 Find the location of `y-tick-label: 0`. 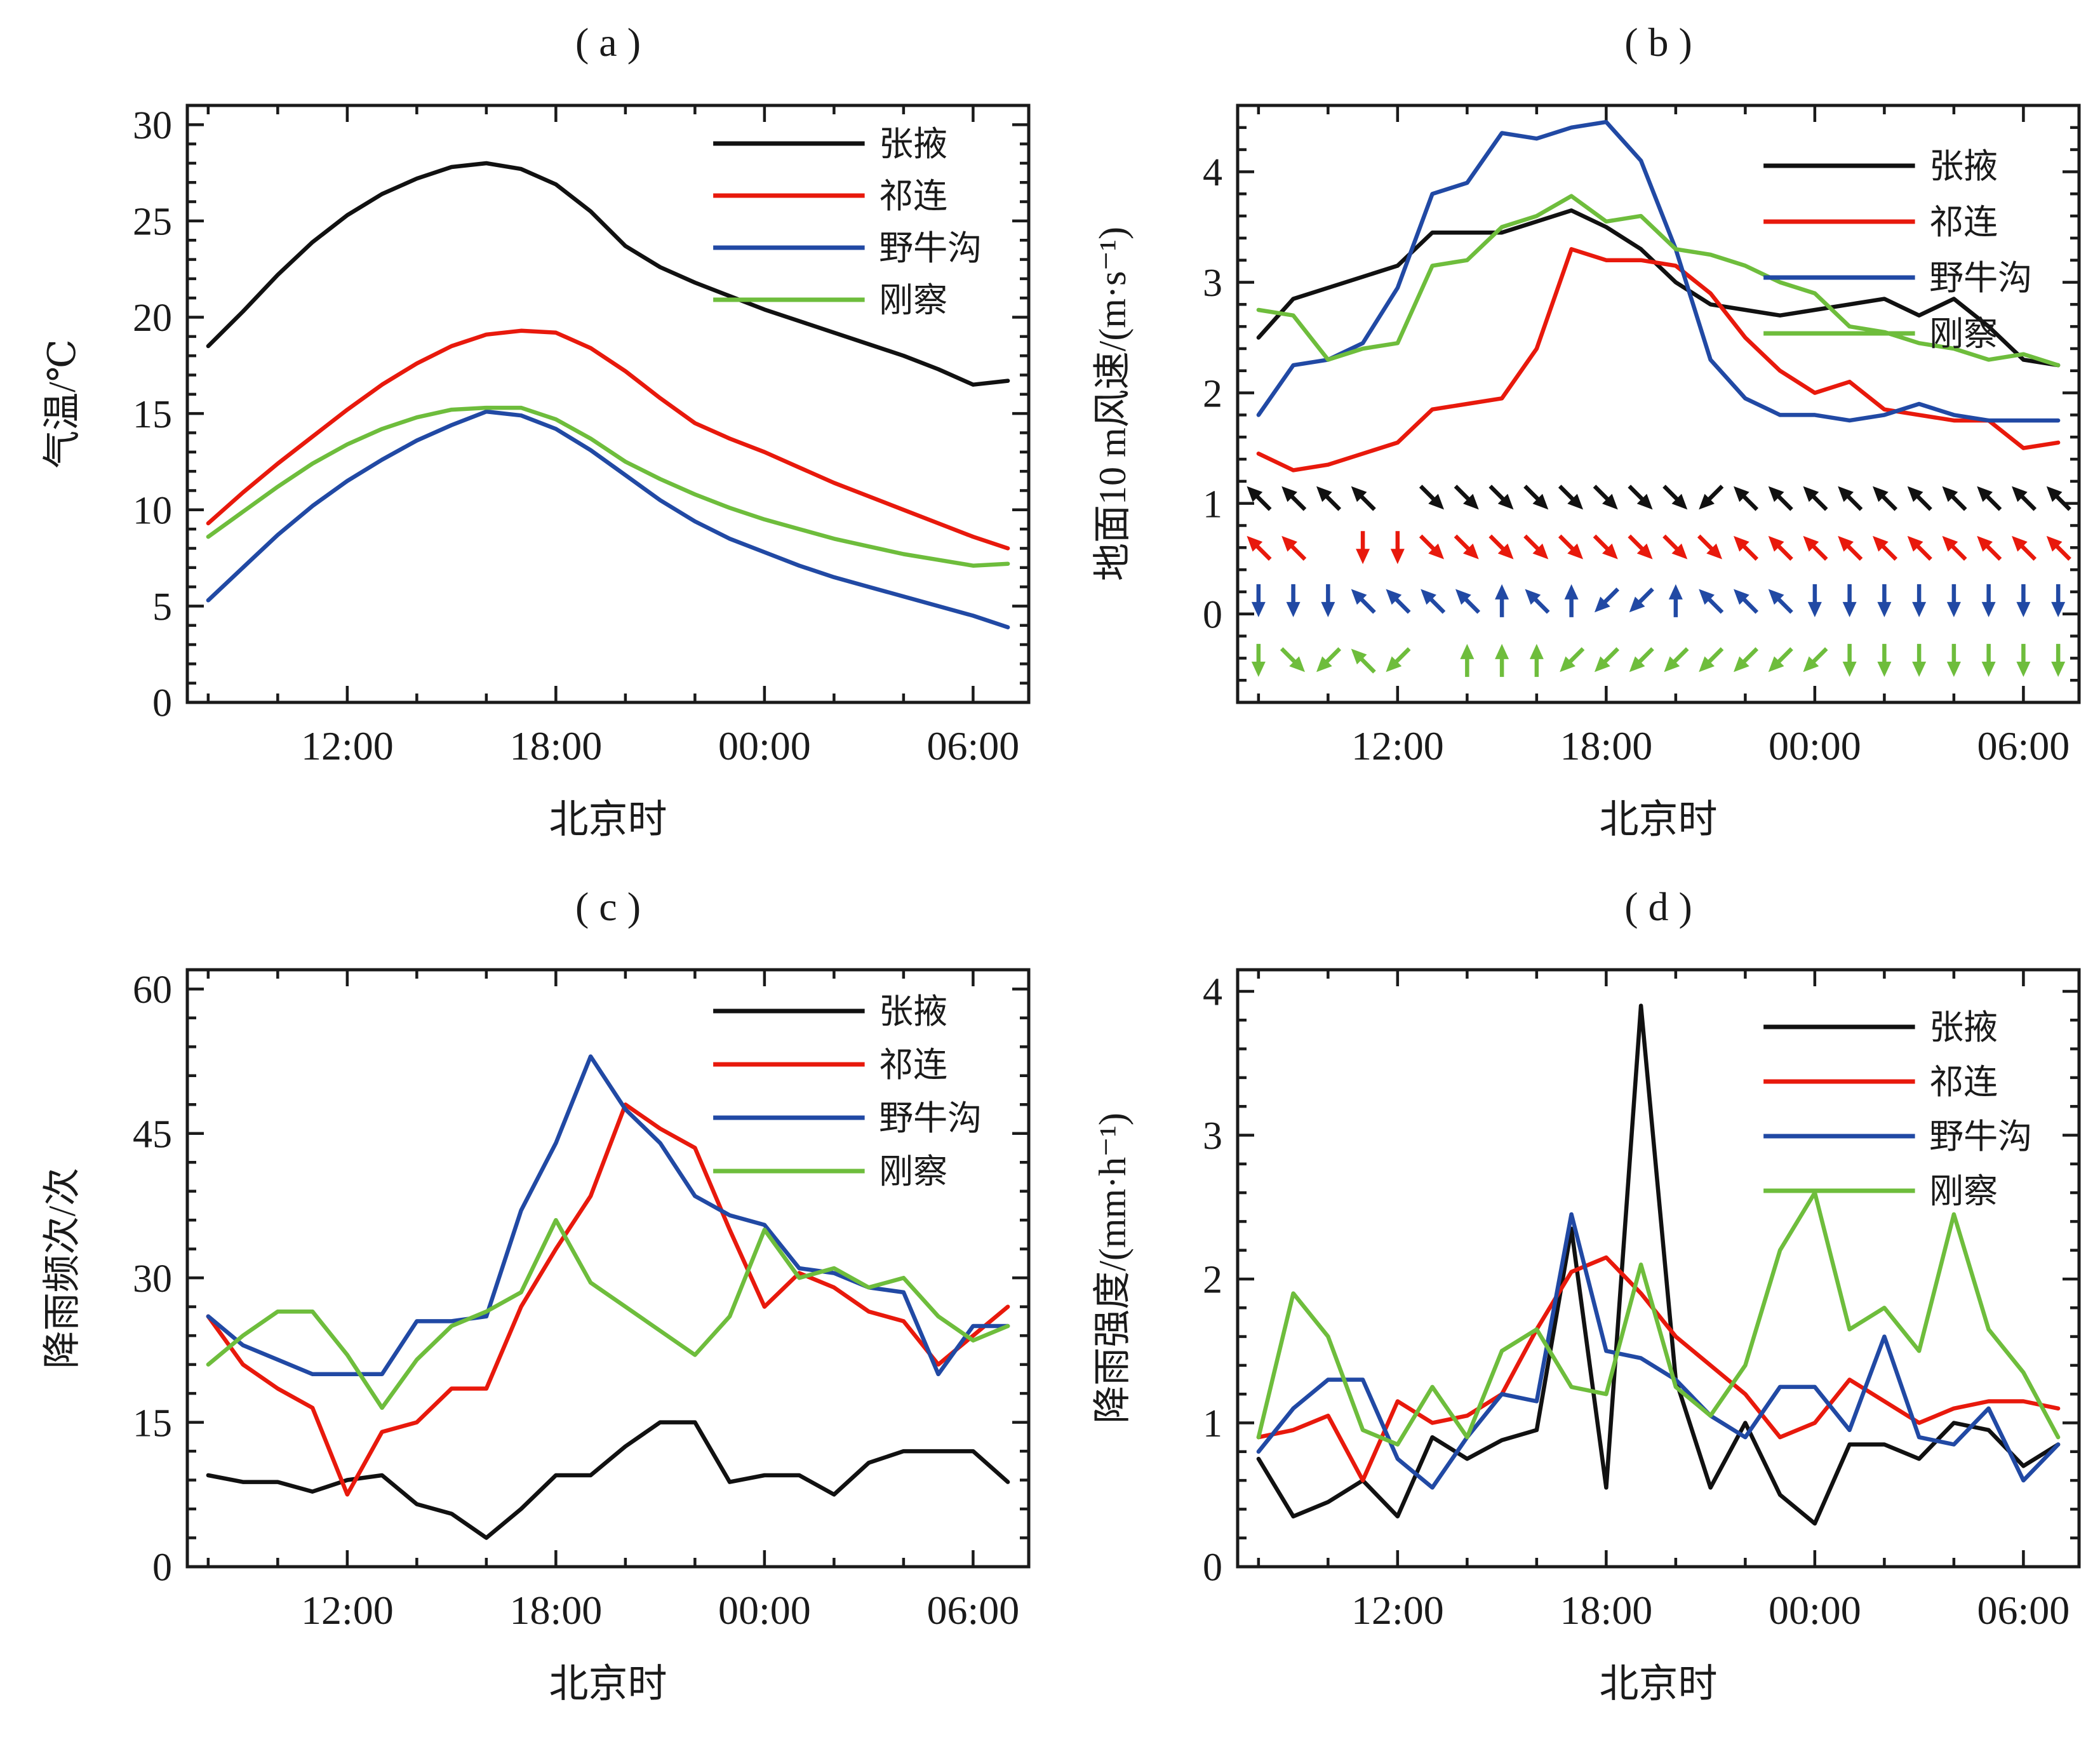

y-tick-label: 0 is located at coordinates (162, 1568).